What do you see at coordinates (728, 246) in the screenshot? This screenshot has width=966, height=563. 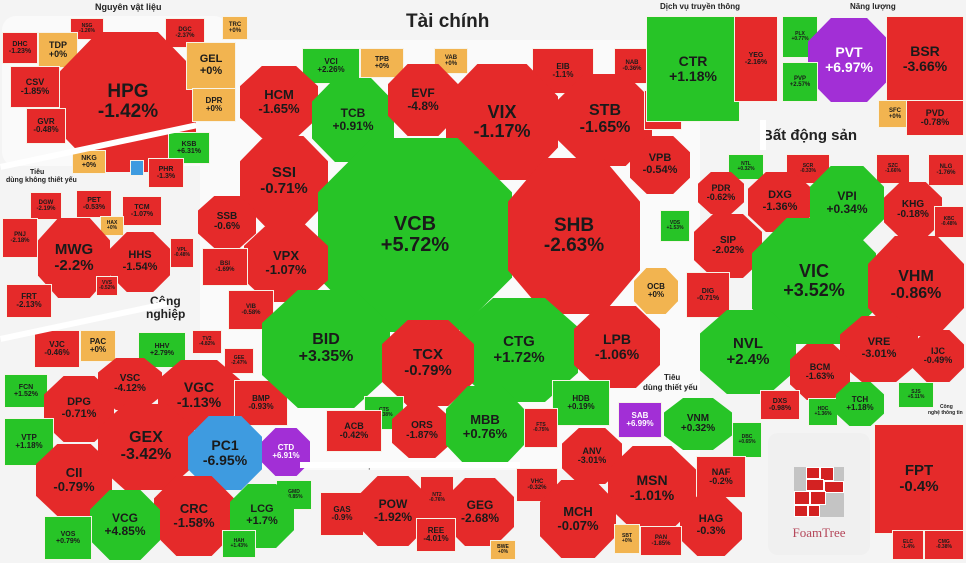 I see `cell-sip: SIP -2.02%` at bounding box center [728, 246].